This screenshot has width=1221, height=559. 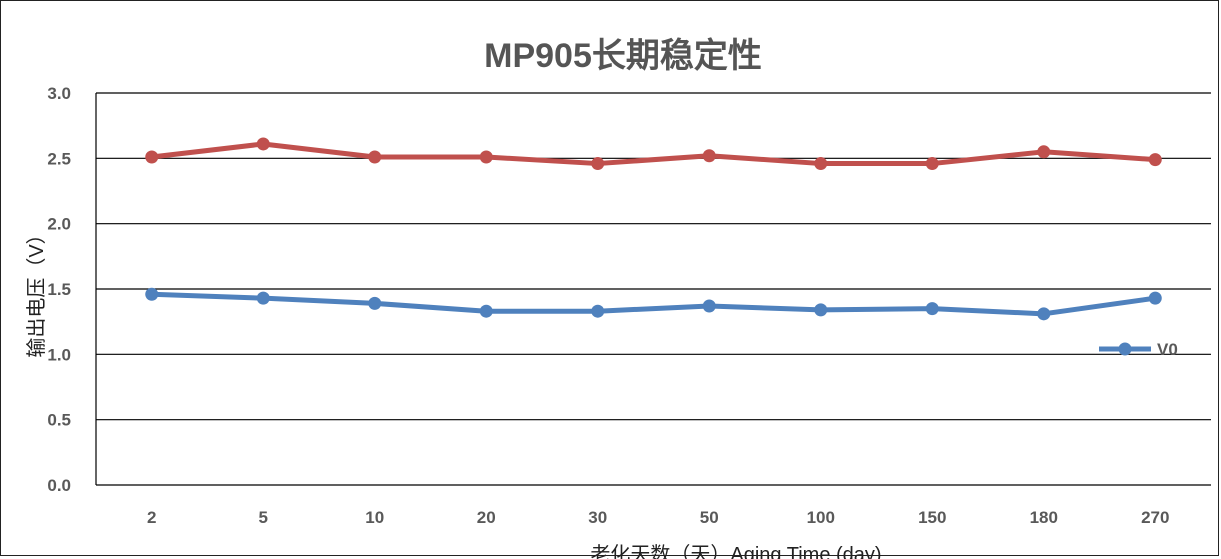 I want to click on legend: V0, so click(x=1138, y=349).